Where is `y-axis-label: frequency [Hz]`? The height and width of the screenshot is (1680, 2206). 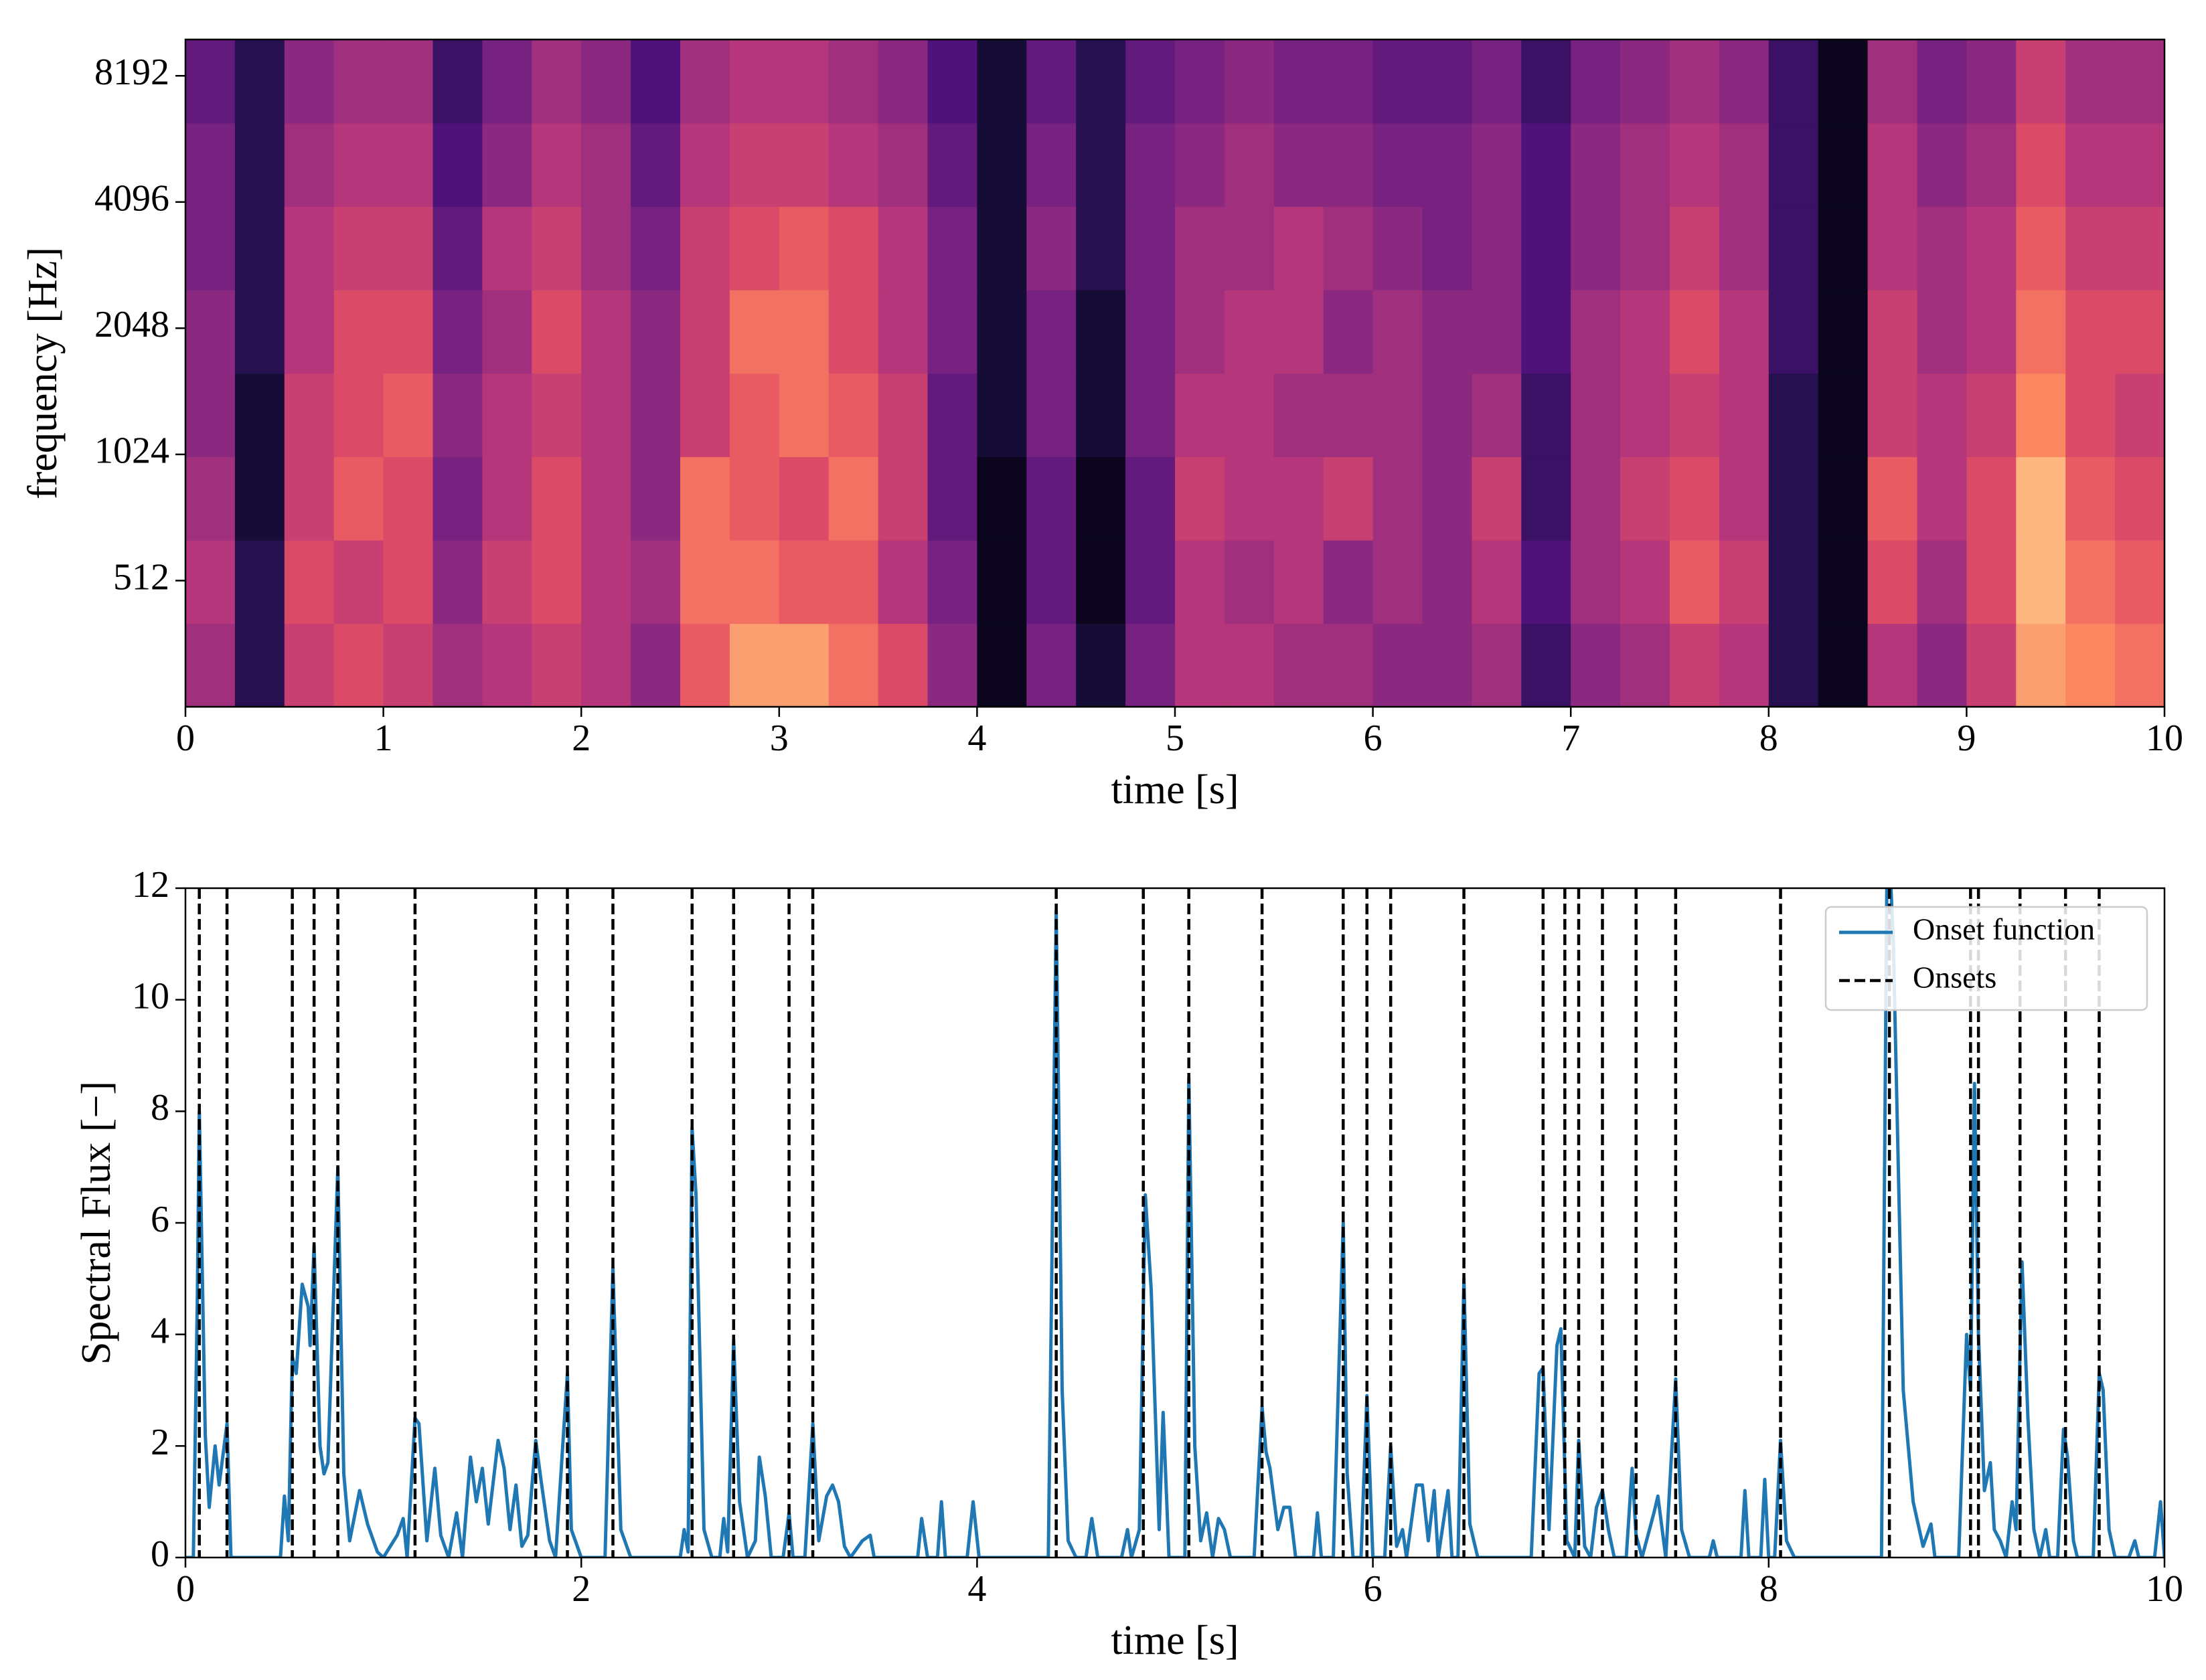 y-axis-label: frequency [Hz] is located at coordinates (43, 373).